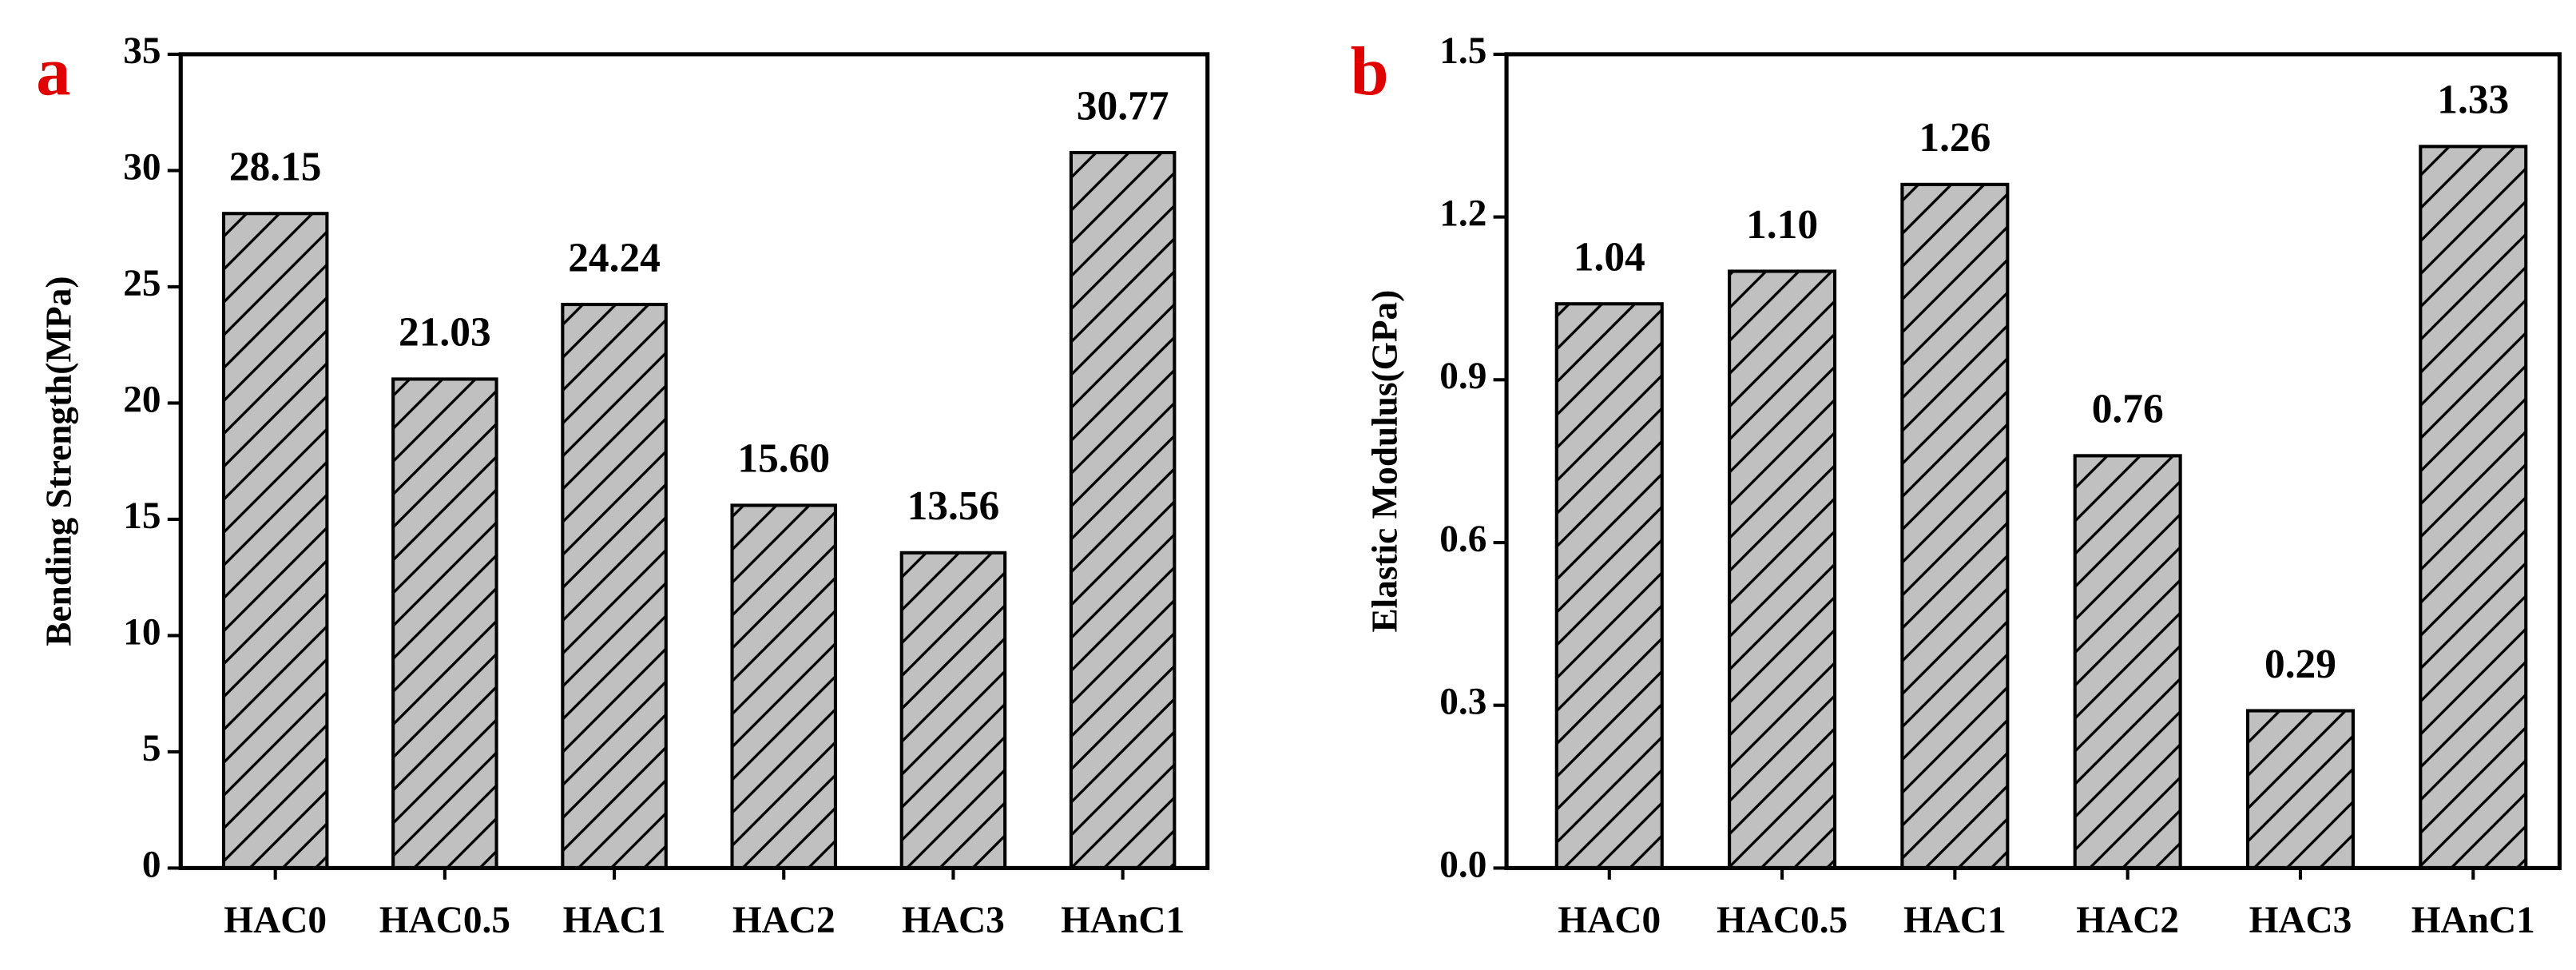 The image size is (2576, 970). I want to click on y-tick-label: 10, so click(142, 632).